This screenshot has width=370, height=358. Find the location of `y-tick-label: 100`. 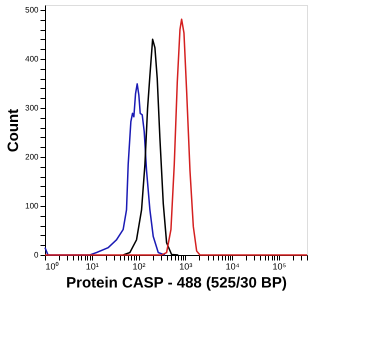

y-tick-label: 100 is located at coordinates (32, 205).